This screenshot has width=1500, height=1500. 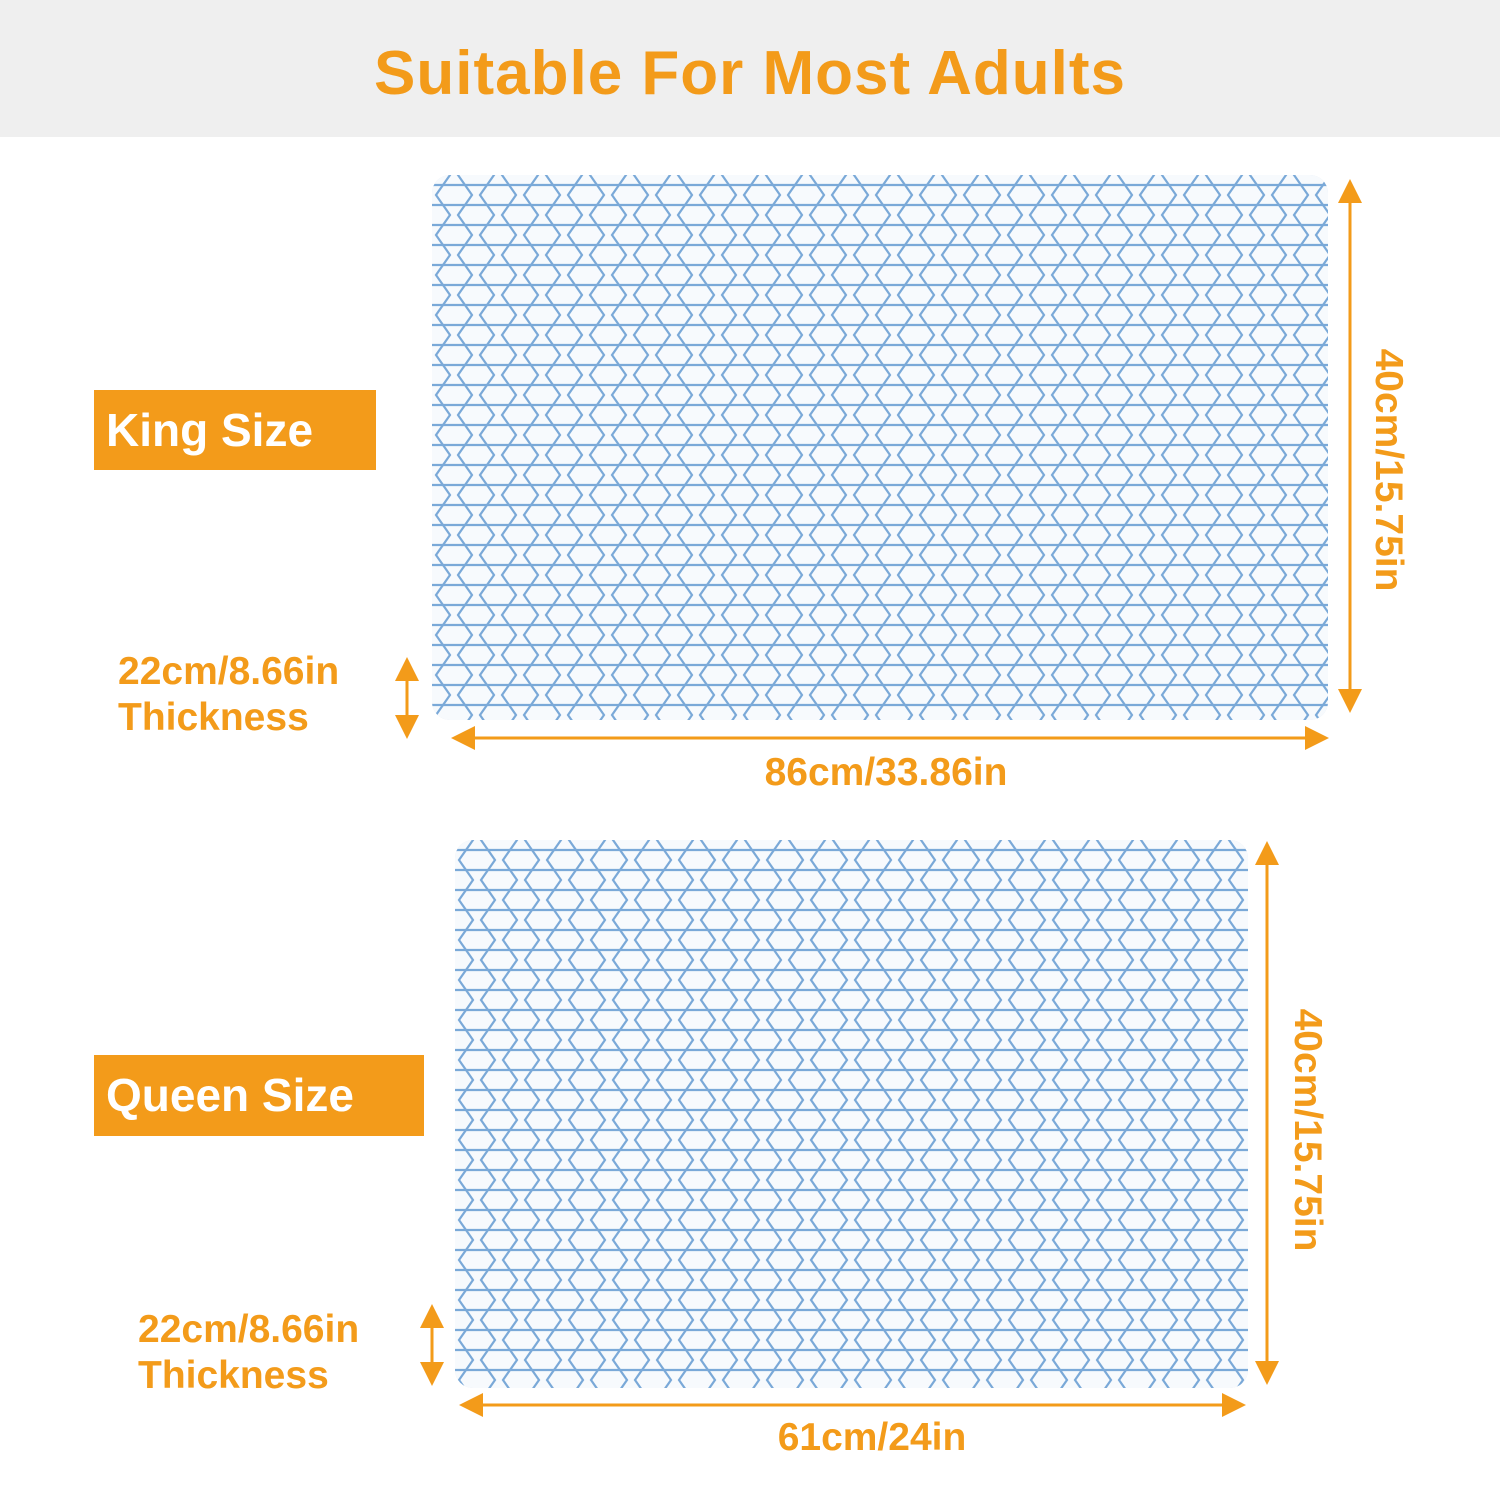 What do you see at coordinates (1388, 470) in the screenshot?
I see `king-height-label: 40cm/15.75in` at bounding box center [1388, 470].